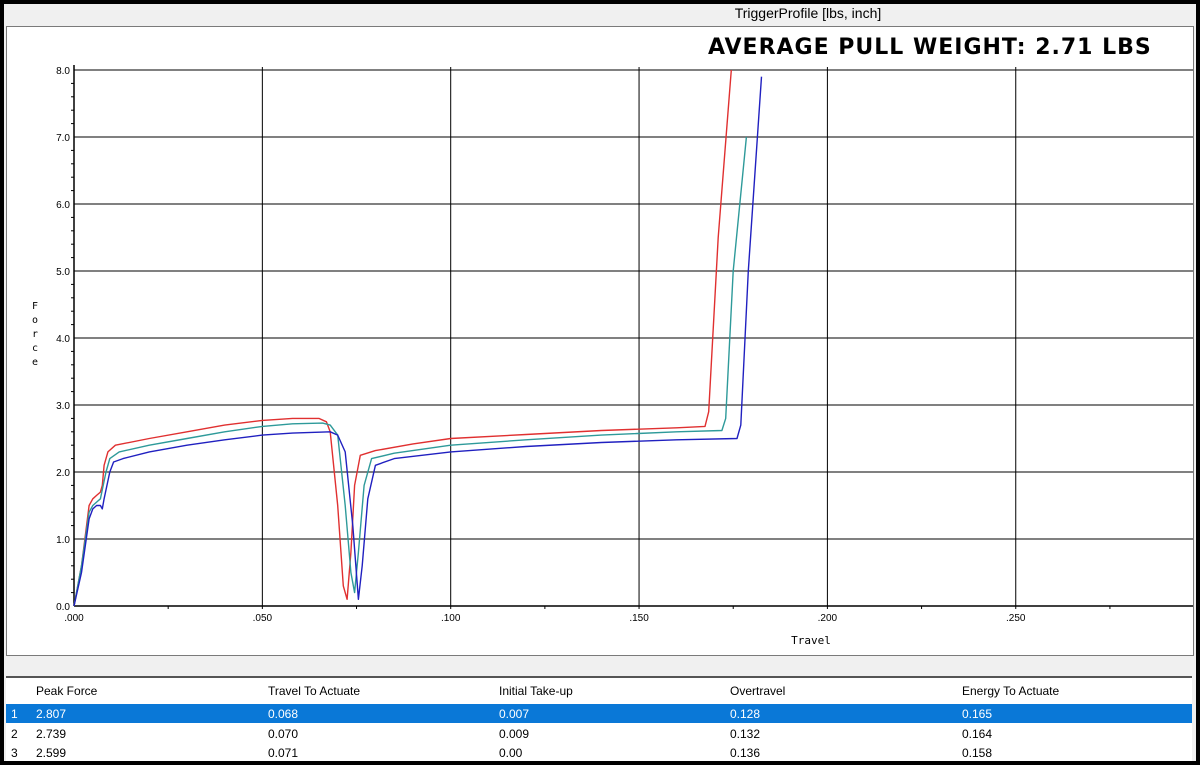 This screenshot has height=765, width=1200. Describe the element at coordinates (451, 618) in the screenshot. I see `x-tick-label: .100` at that location.